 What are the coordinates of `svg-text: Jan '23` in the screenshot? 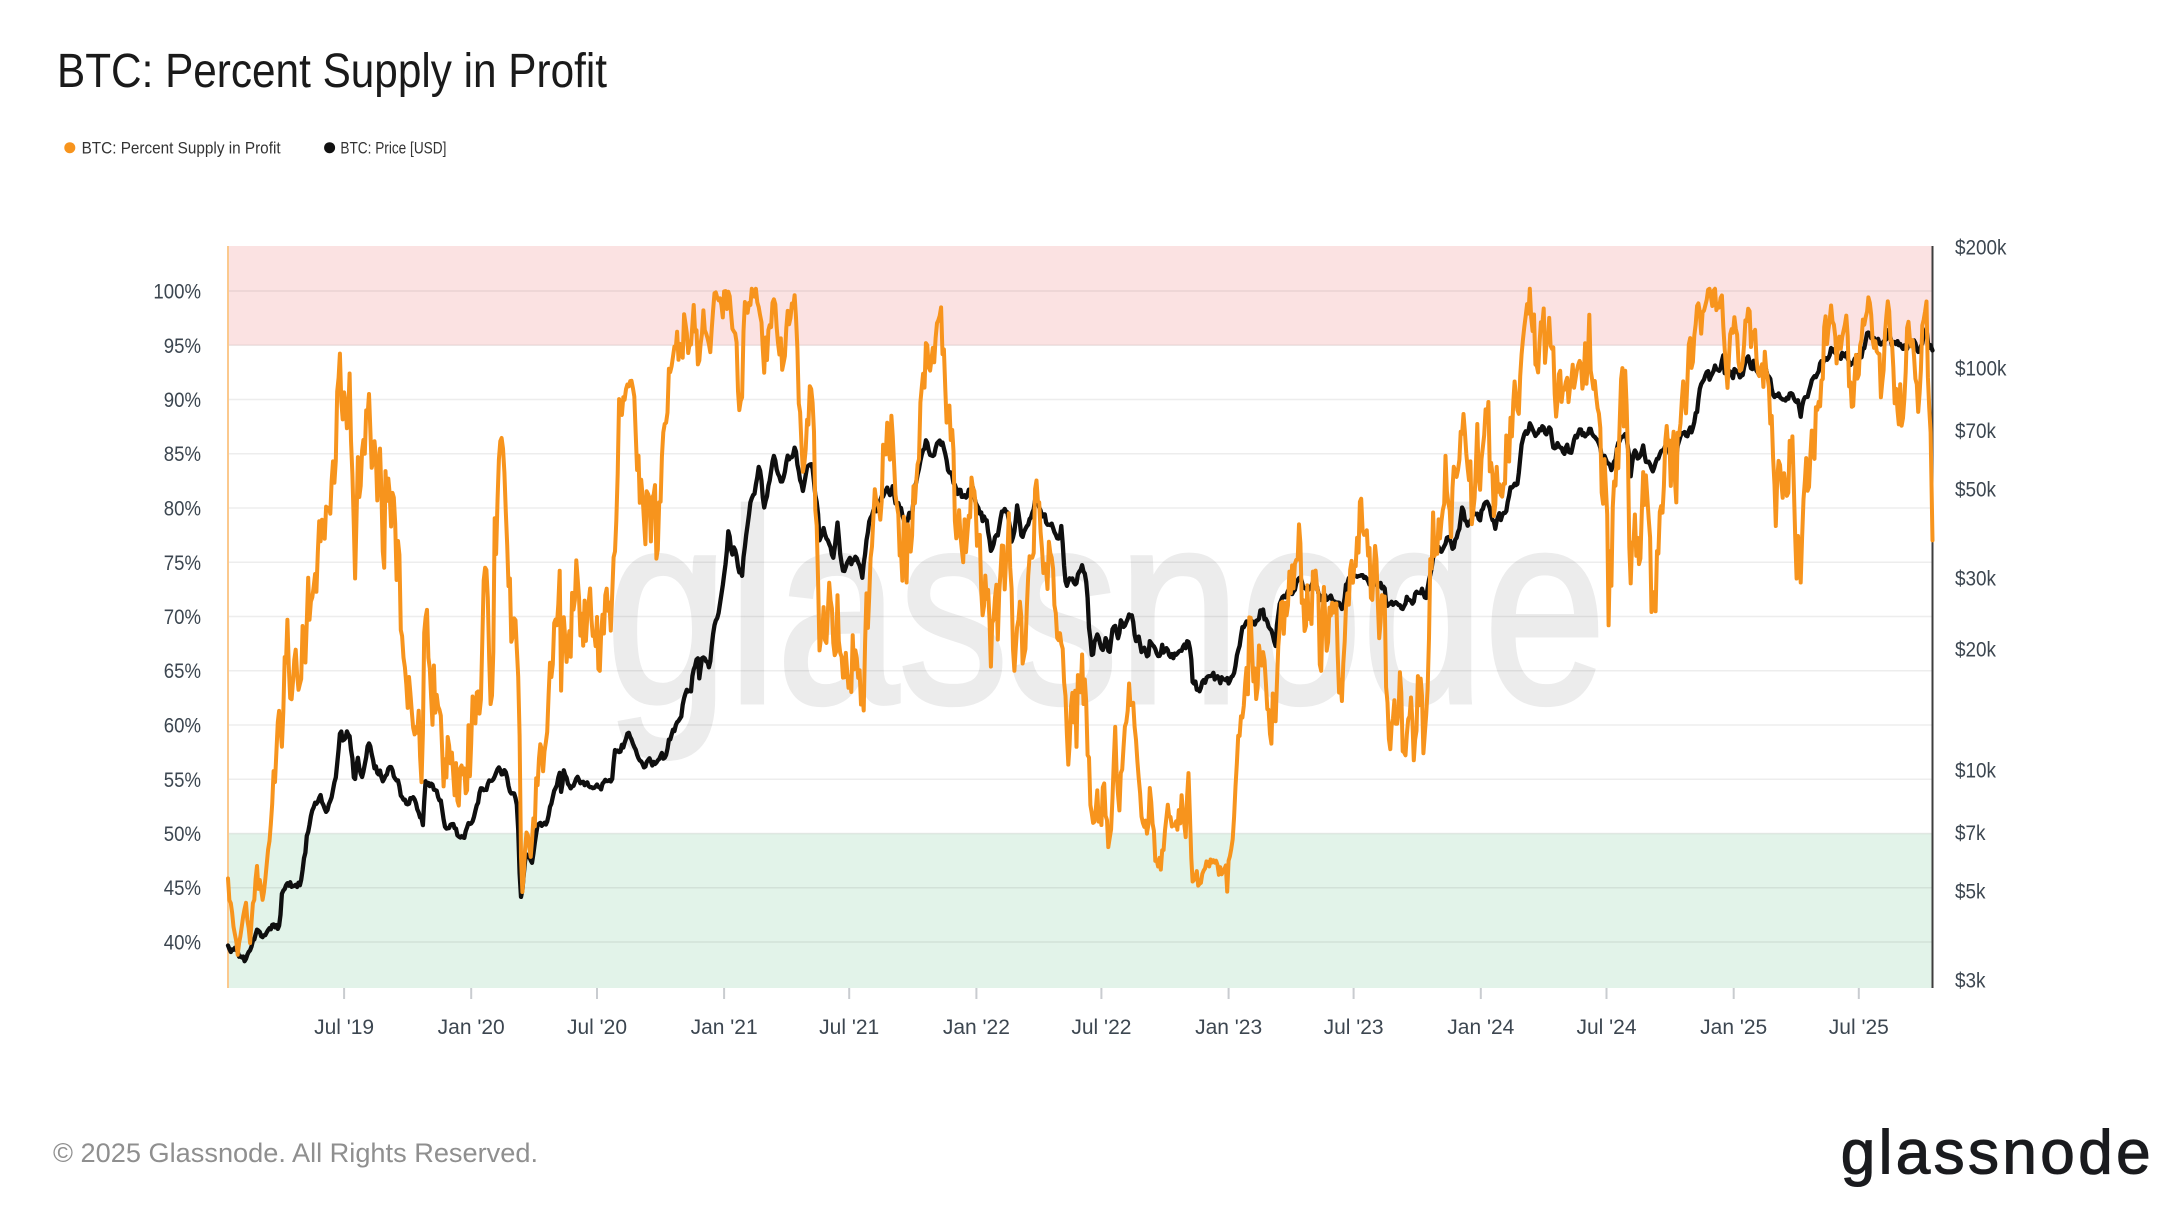 It's located at (1228, 1027).